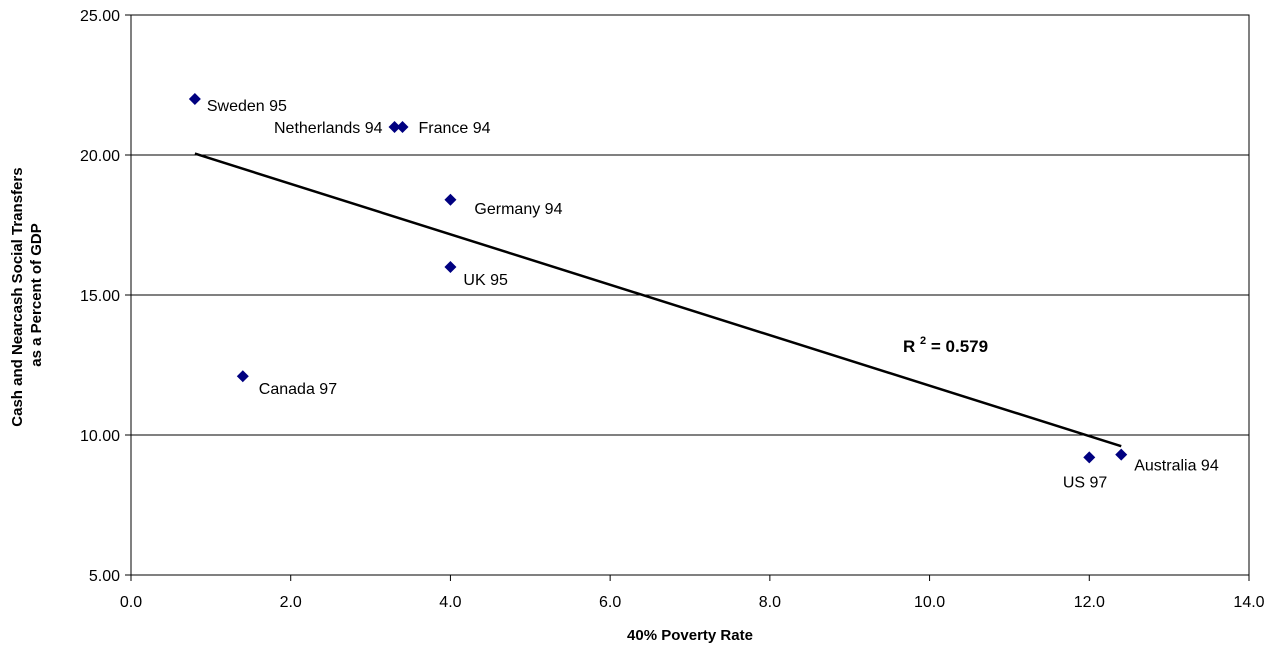  Describe the element at coordinates (1085, 482) in the screenshot. I see `data-point-label: US 97` at that location.